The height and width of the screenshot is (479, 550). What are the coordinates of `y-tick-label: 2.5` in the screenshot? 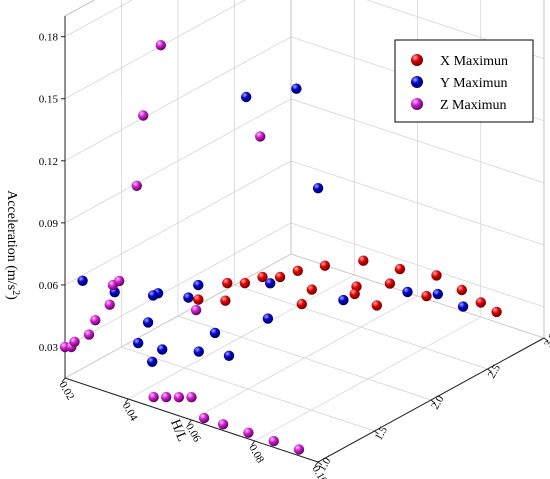 It's located at (495, 371).